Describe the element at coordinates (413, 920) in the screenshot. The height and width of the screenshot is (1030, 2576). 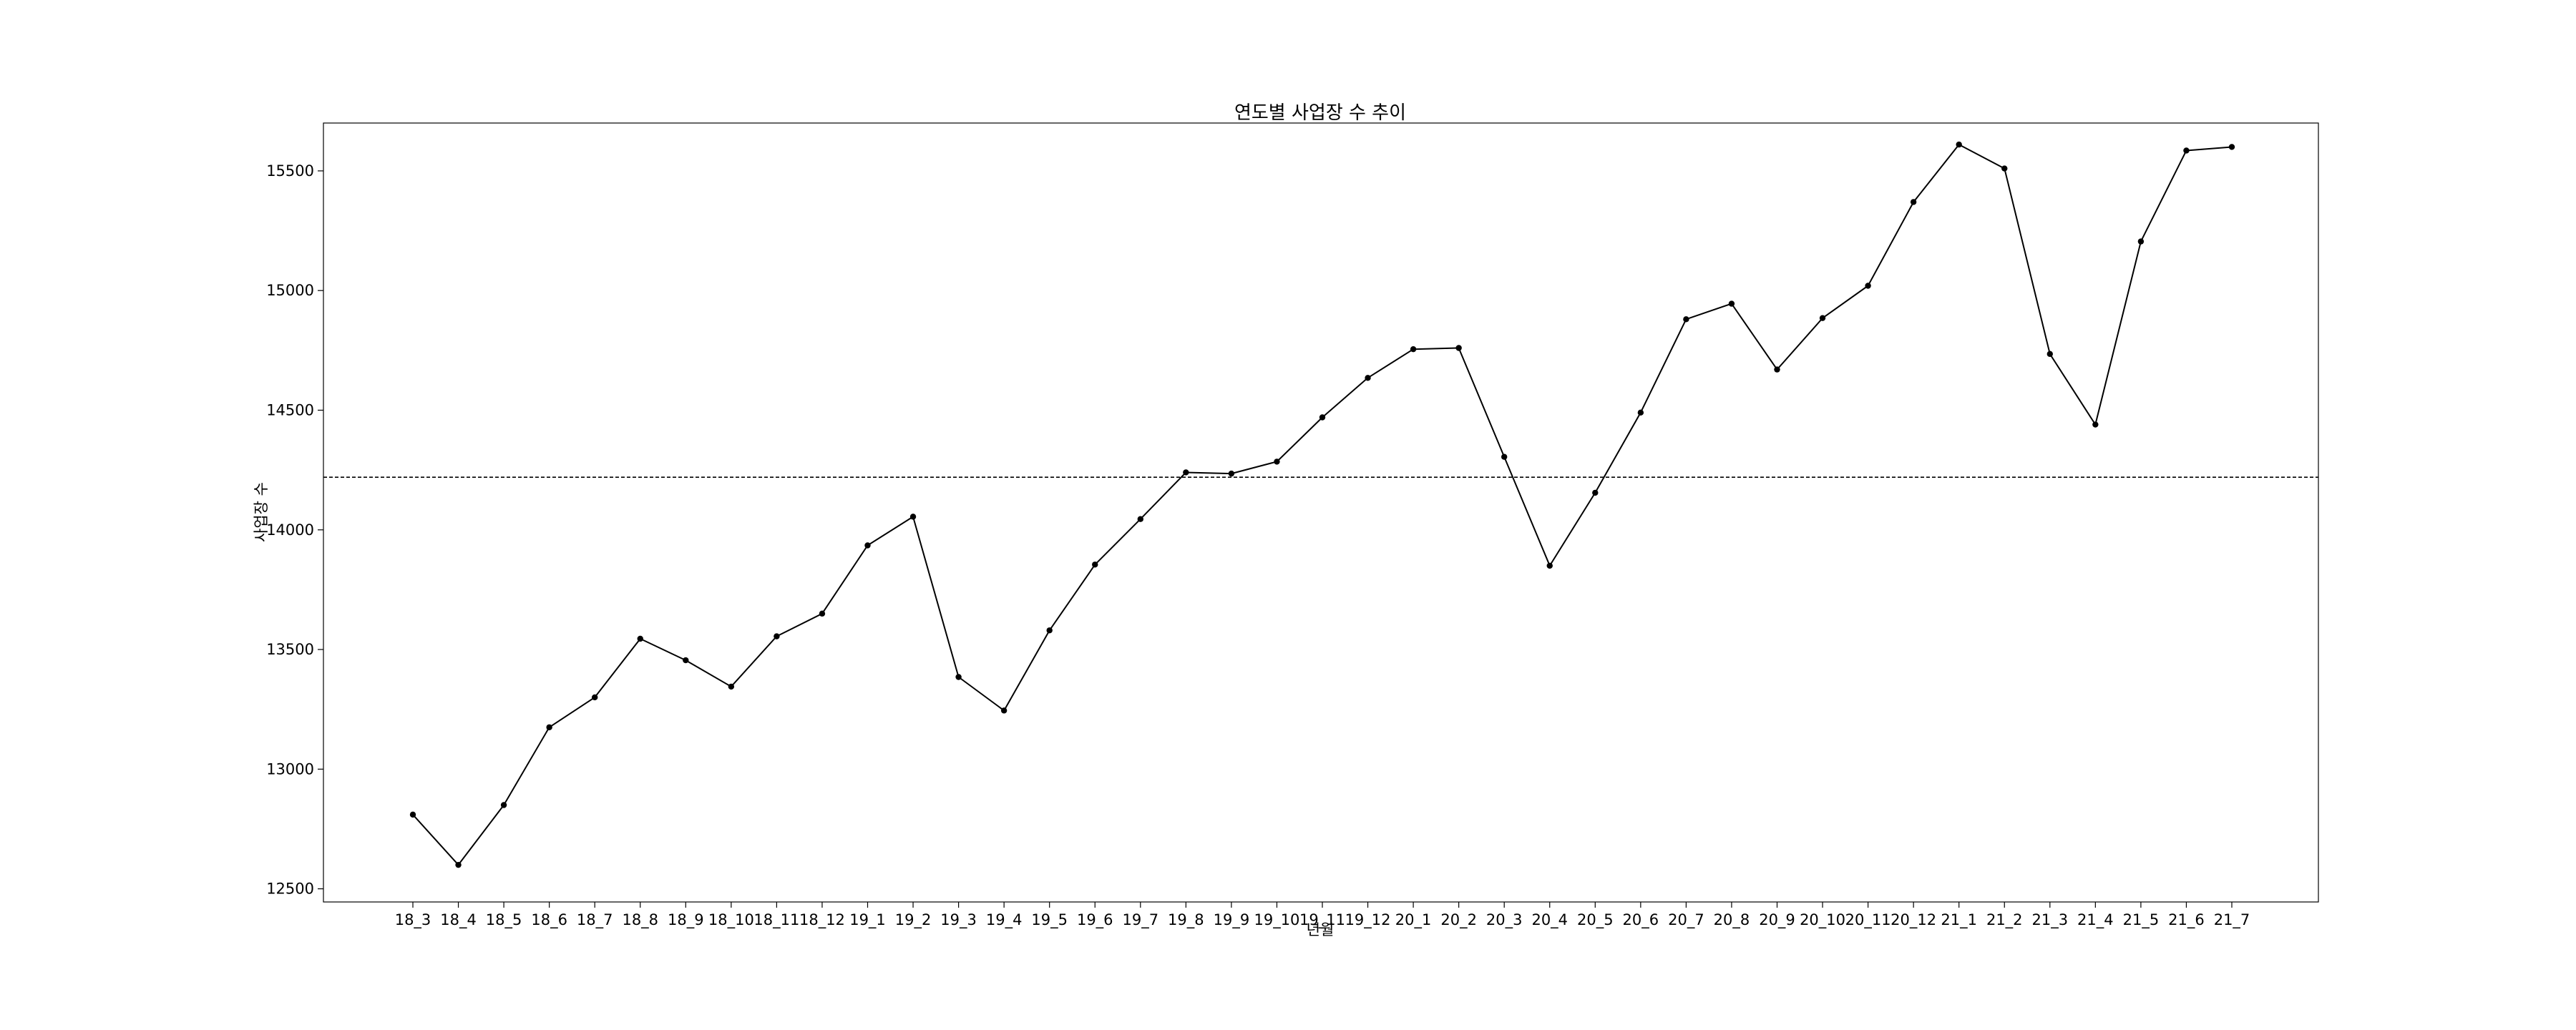
I see `x-tick-label: 18_3` at that location.